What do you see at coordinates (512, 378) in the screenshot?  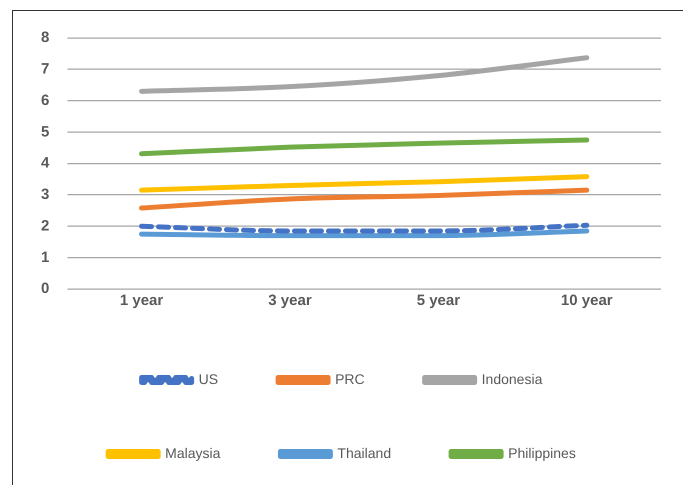 I see `legend-label: Indonesia` at bounding box center [512, 378].